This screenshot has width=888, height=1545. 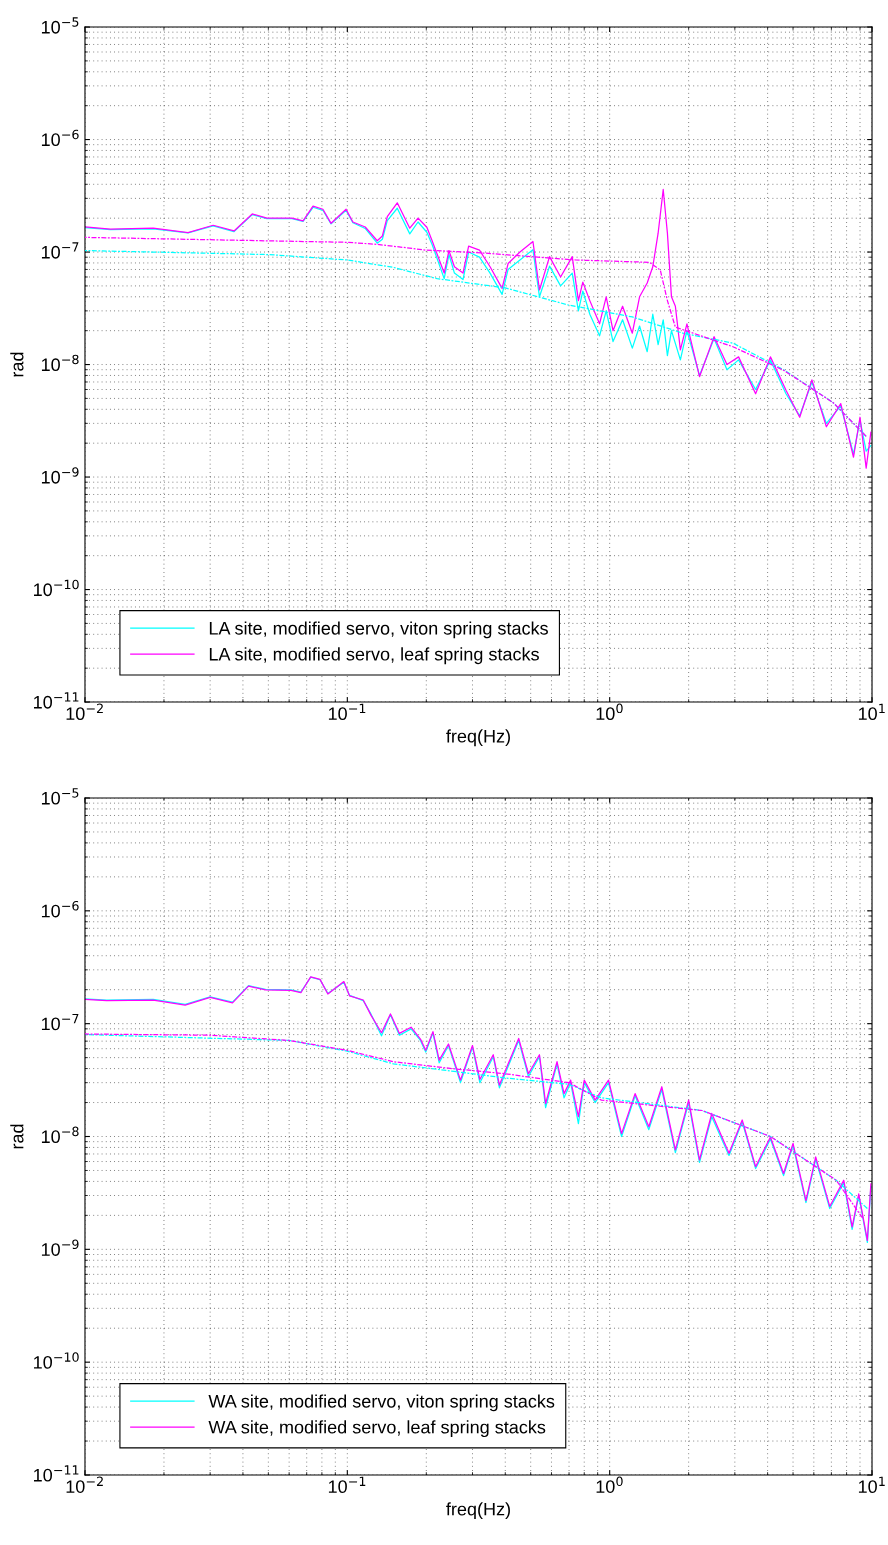 What do you see at coordinates (374, 656) in the screenshot?
I see `legend-label: LA site, modified servo, leaf spring stacks` at bounding box center [374, 656].